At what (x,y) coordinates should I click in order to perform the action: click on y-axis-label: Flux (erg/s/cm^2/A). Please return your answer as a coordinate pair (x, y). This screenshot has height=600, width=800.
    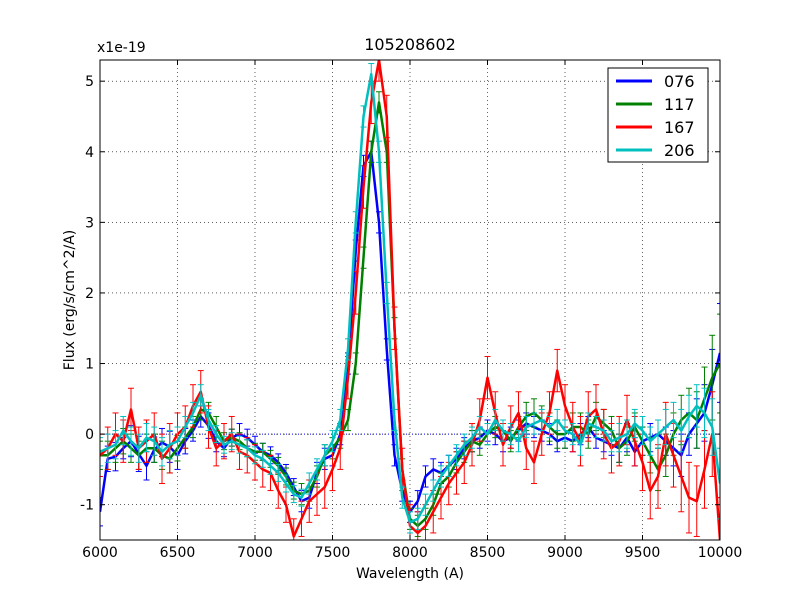
    Looking at the image, I should click on (70, 300).